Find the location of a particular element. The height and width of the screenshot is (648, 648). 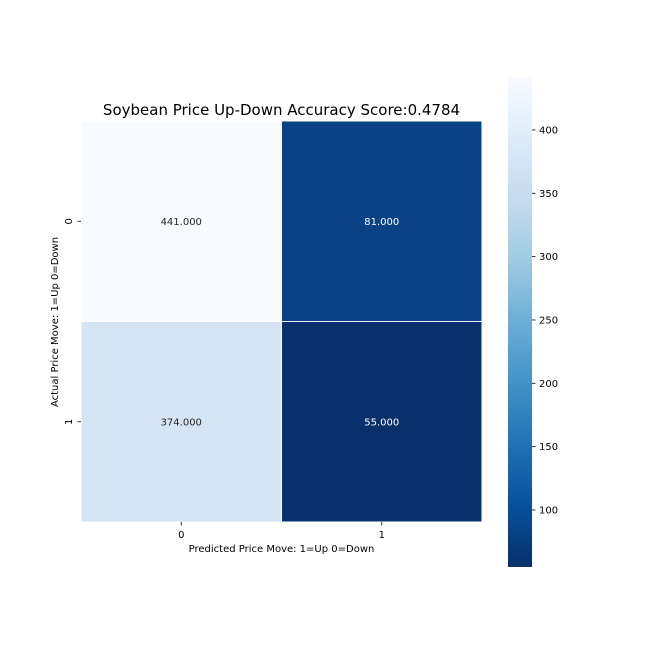

colorbar is located at coordinates (520, 322).